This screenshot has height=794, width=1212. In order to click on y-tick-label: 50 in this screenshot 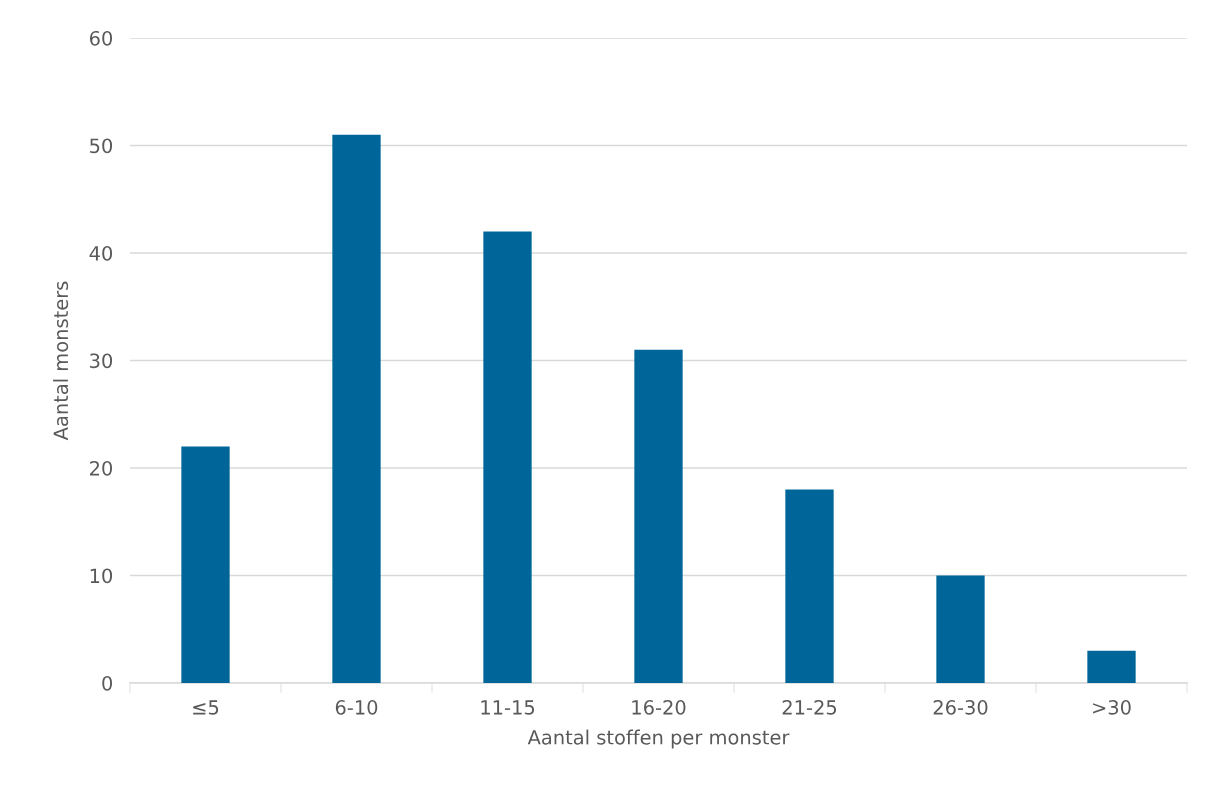, I will do `click(101, 146)`.